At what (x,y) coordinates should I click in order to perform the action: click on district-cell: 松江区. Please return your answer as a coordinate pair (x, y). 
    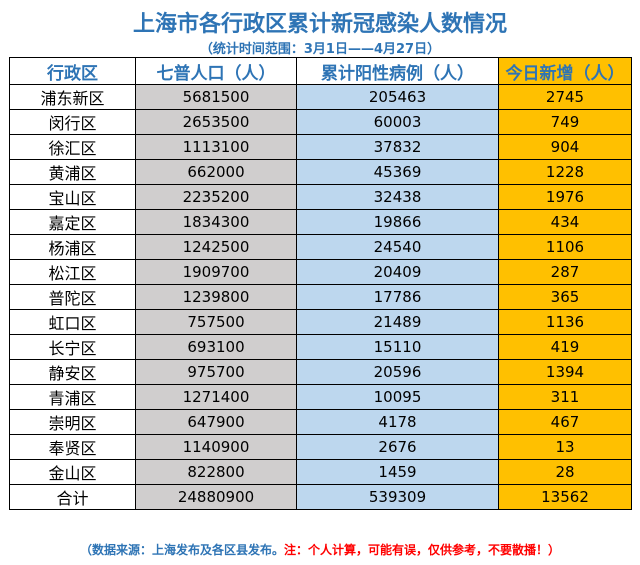
    Looking at the image, I should click on (72, 272).